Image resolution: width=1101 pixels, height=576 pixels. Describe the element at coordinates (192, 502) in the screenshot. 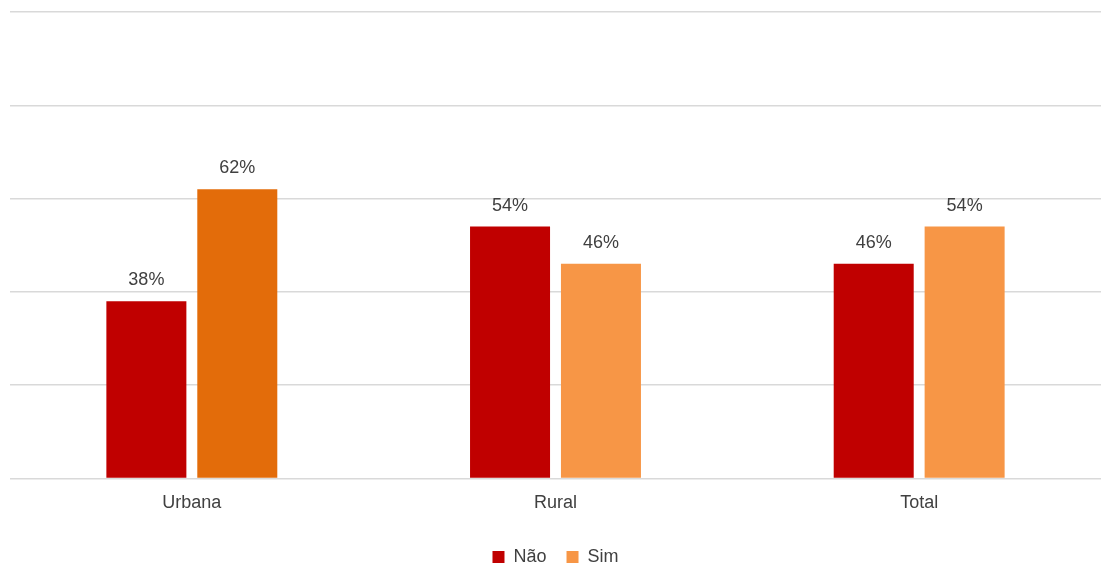

I see `x-tick-label: Urbana` at that location.